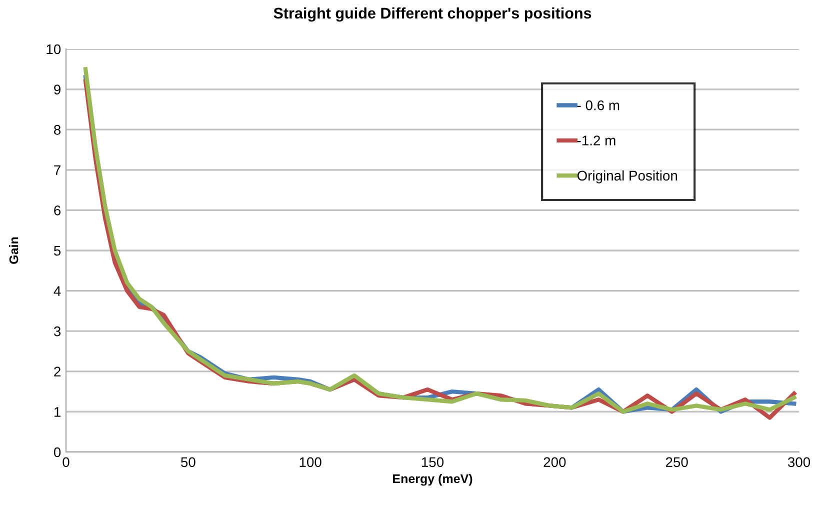 The width and height of the screenshot is (838, 512). I want to click on y-tick-label: 3, so click(57, 331).